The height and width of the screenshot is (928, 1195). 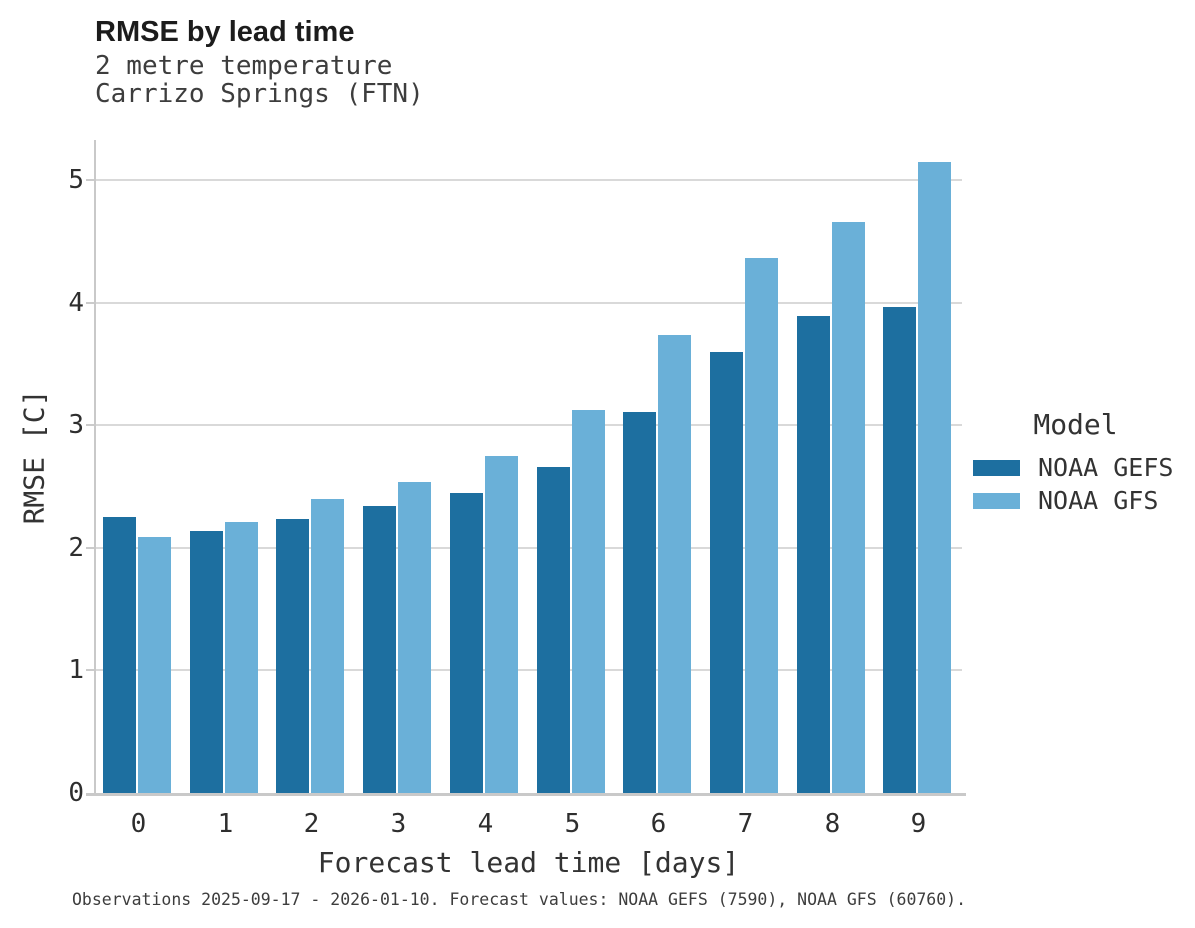 I want to click on x-tick-label: 9, so click(x=918, y=824).